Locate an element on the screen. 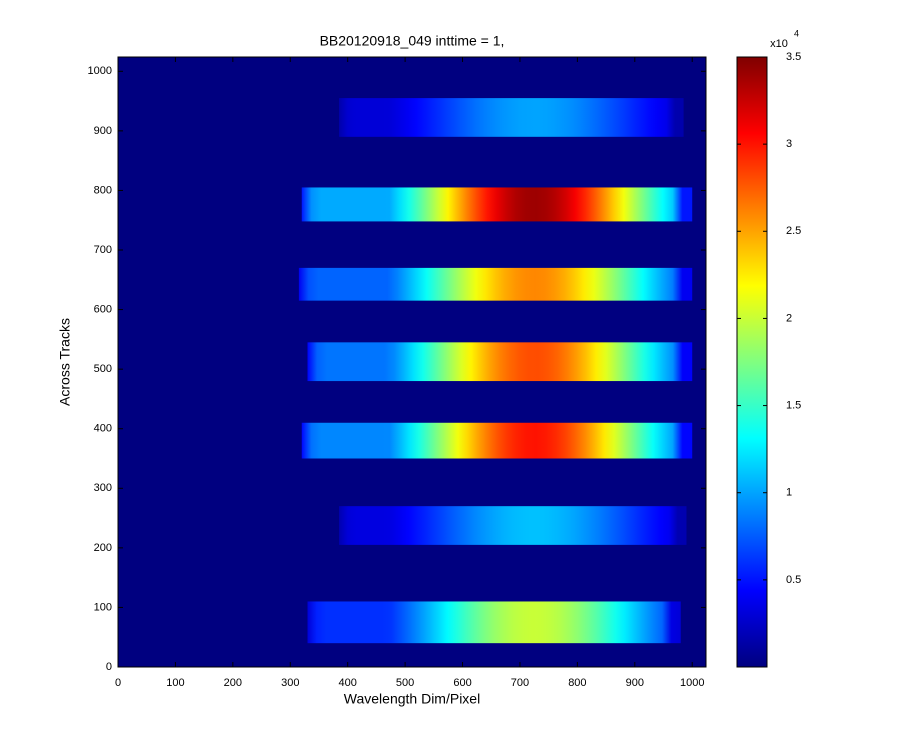 The height and width of the screenshot is (750, 900). x-tick-label: 800 is located at coordinates (577, 683).